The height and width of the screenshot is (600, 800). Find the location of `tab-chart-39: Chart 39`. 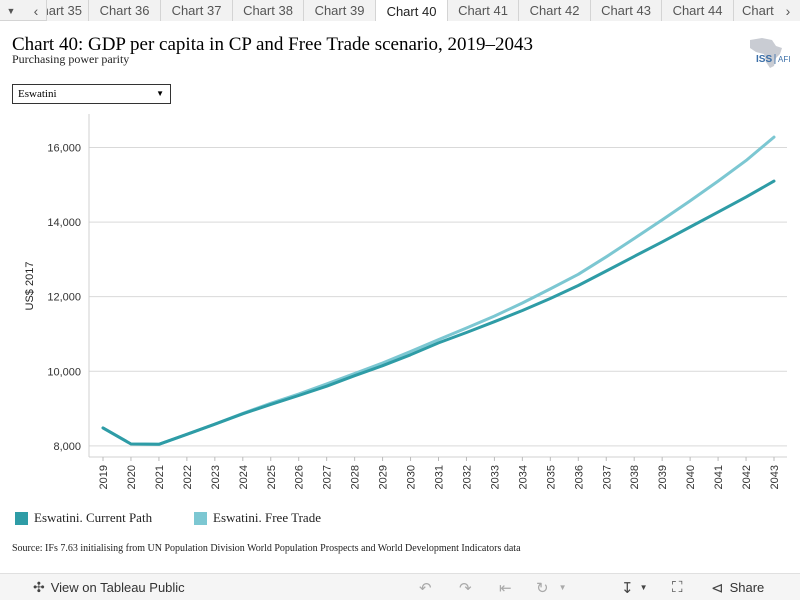

tab-chart-39: Chart 39 is located at coordinates (339, 10).